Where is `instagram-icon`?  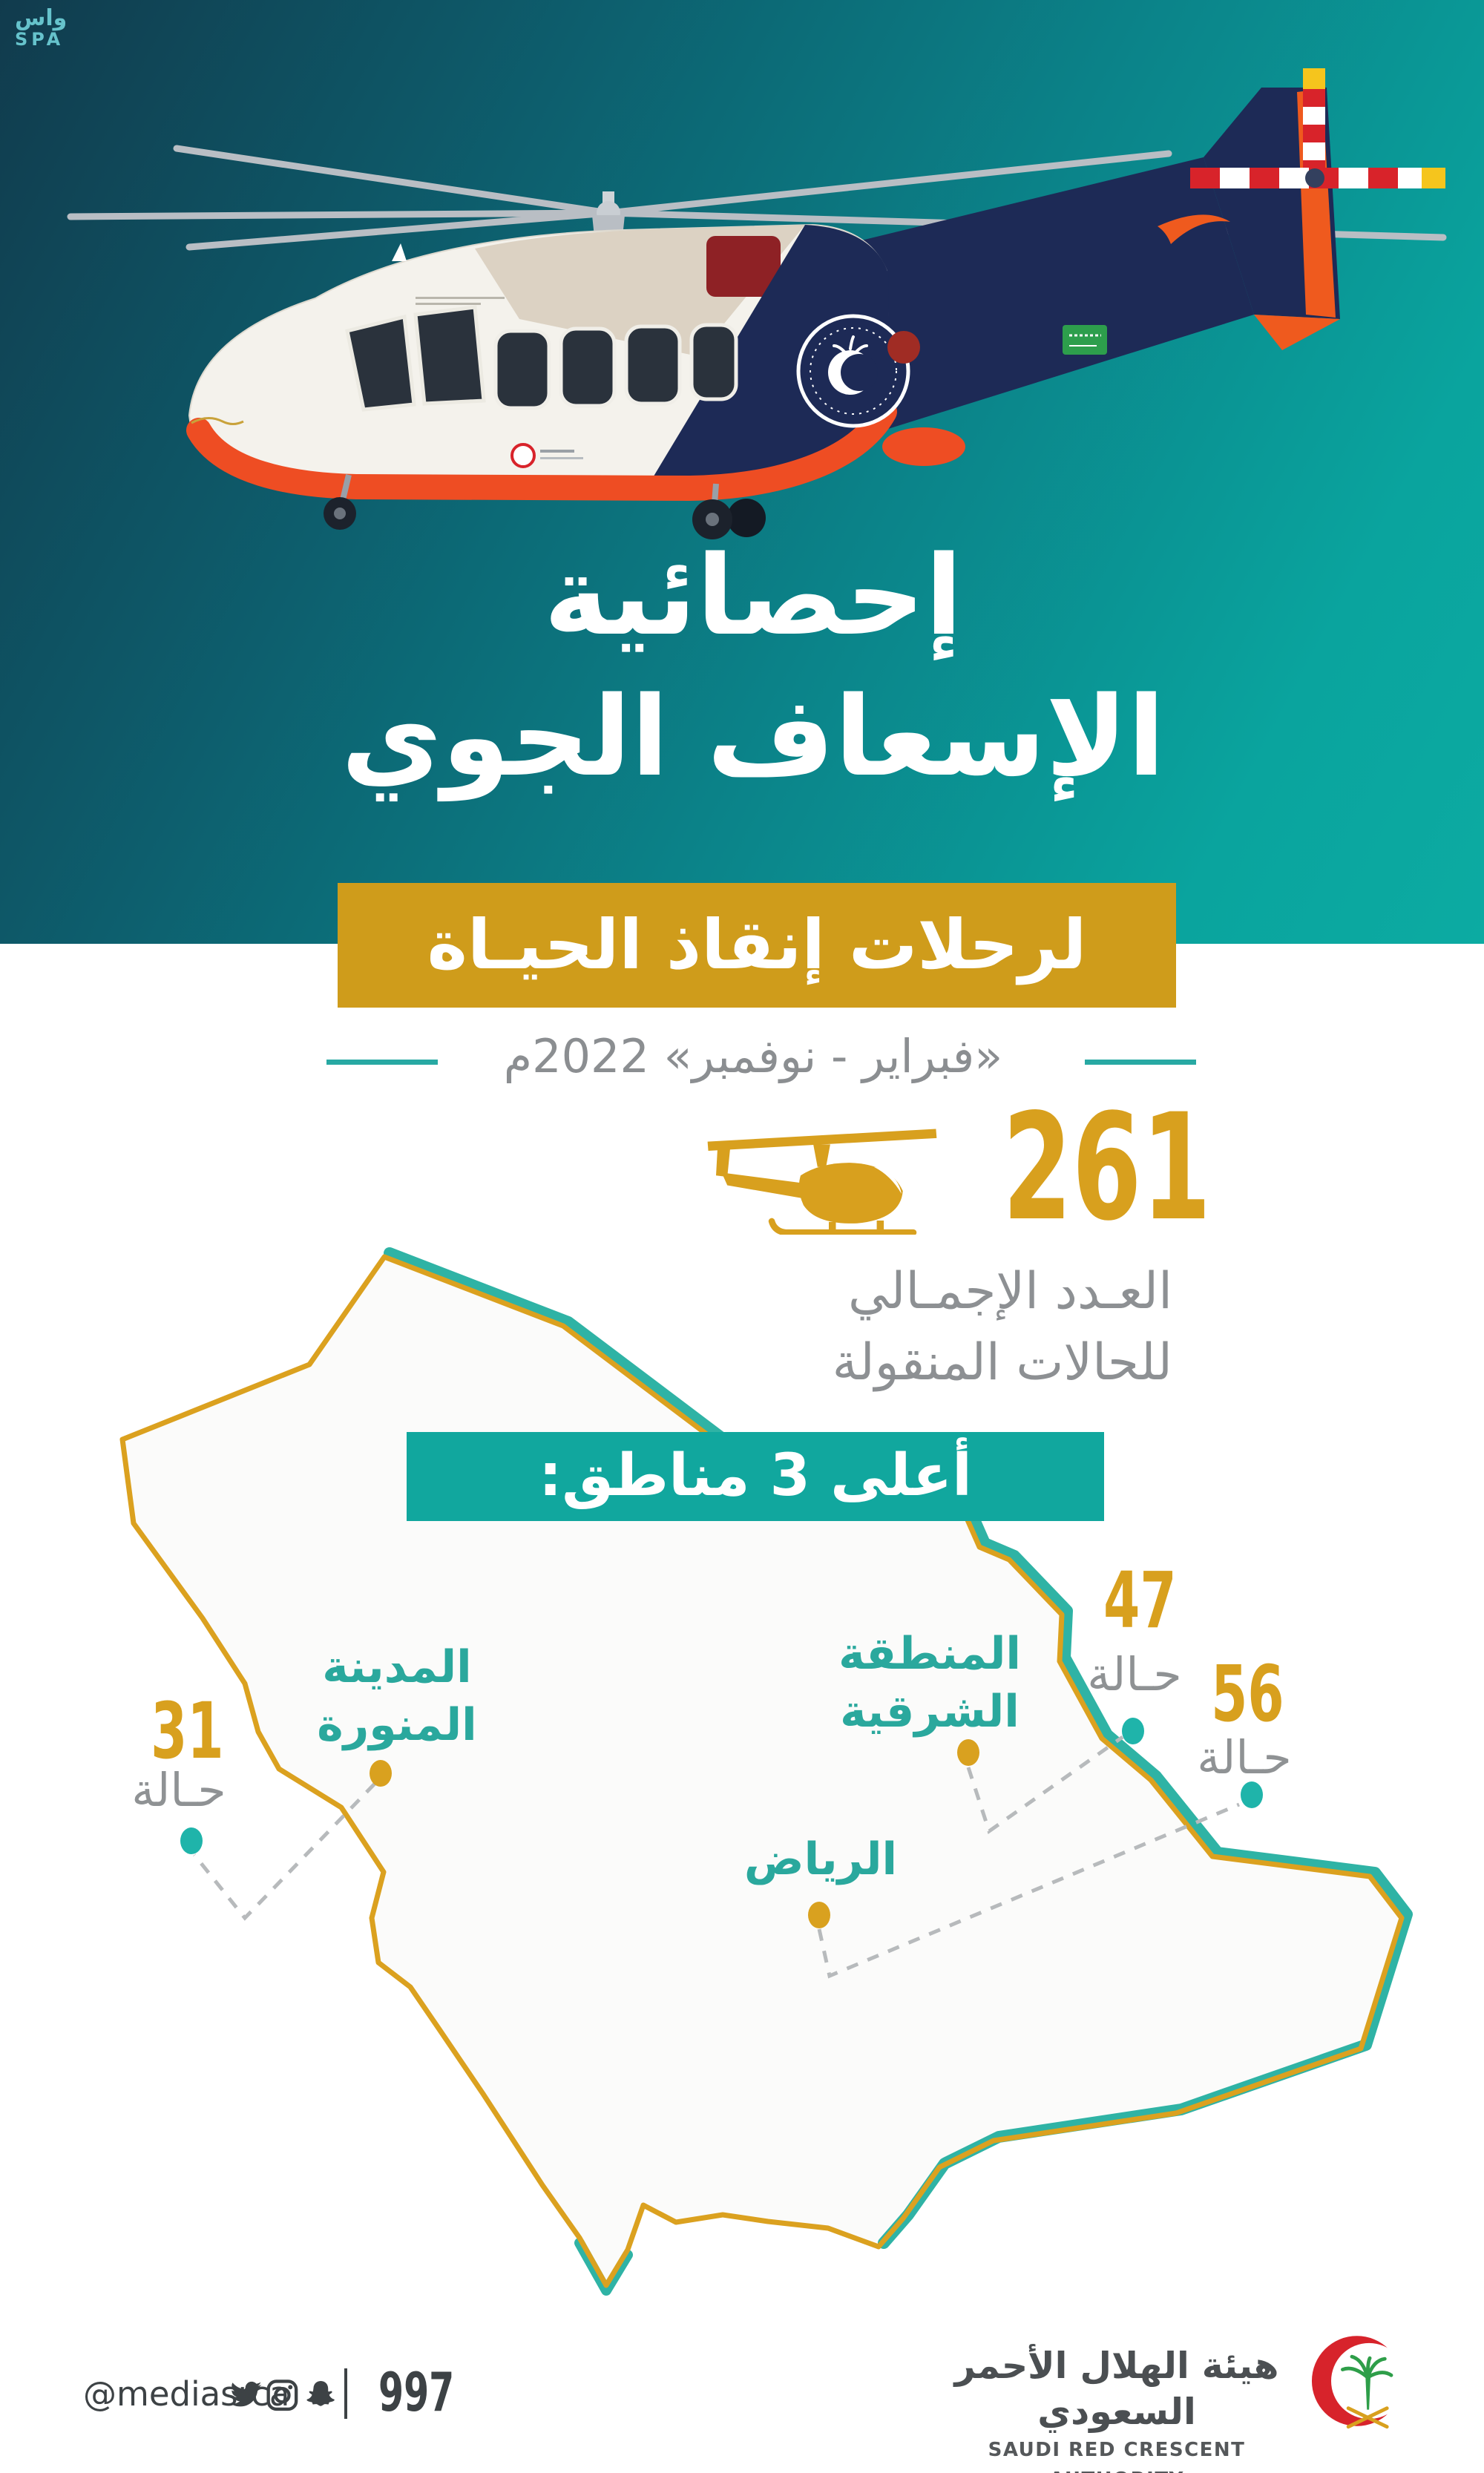
instagram-icon is located at coordinates (282, 2396).